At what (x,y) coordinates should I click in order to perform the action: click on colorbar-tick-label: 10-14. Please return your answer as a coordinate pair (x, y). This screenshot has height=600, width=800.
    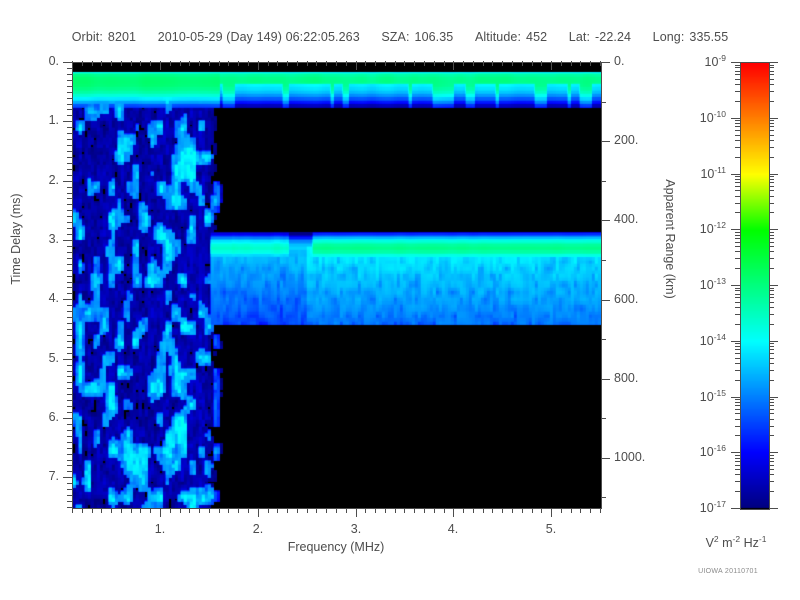
    Looking at the image, I should click on (695, 340).